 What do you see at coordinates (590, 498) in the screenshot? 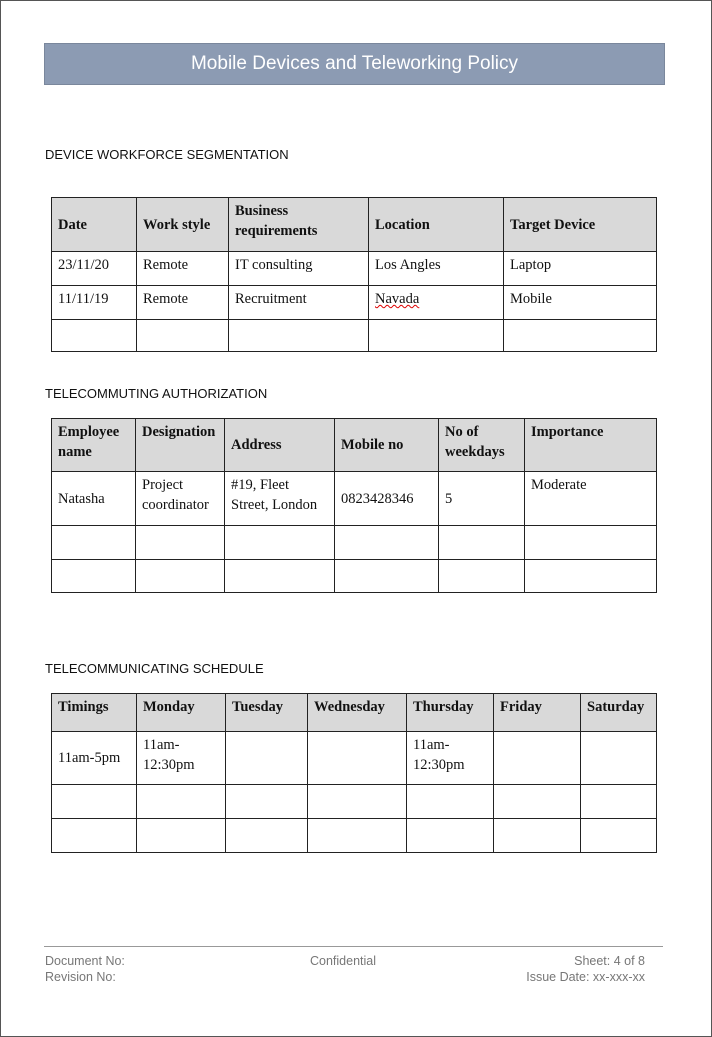
I see `table-cell: Moderate` at bounding box center [590, 498].